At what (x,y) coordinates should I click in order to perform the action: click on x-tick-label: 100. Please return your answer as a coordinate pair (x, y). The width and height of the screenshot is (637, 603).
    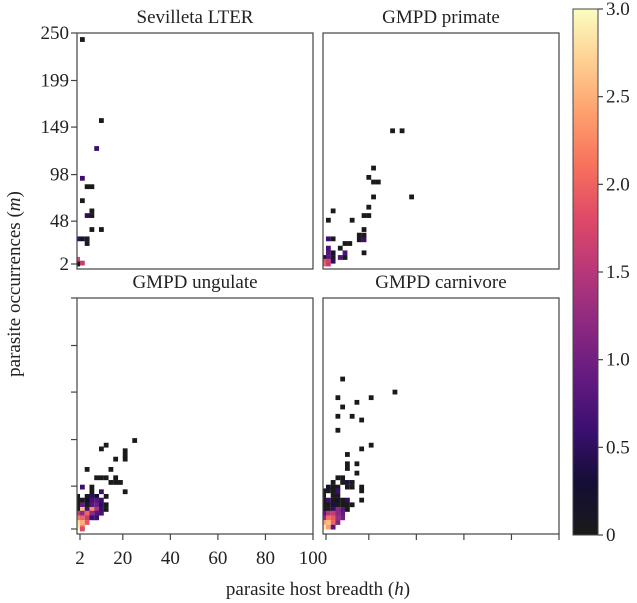
    Looking at the image, I should click on (313, 558).